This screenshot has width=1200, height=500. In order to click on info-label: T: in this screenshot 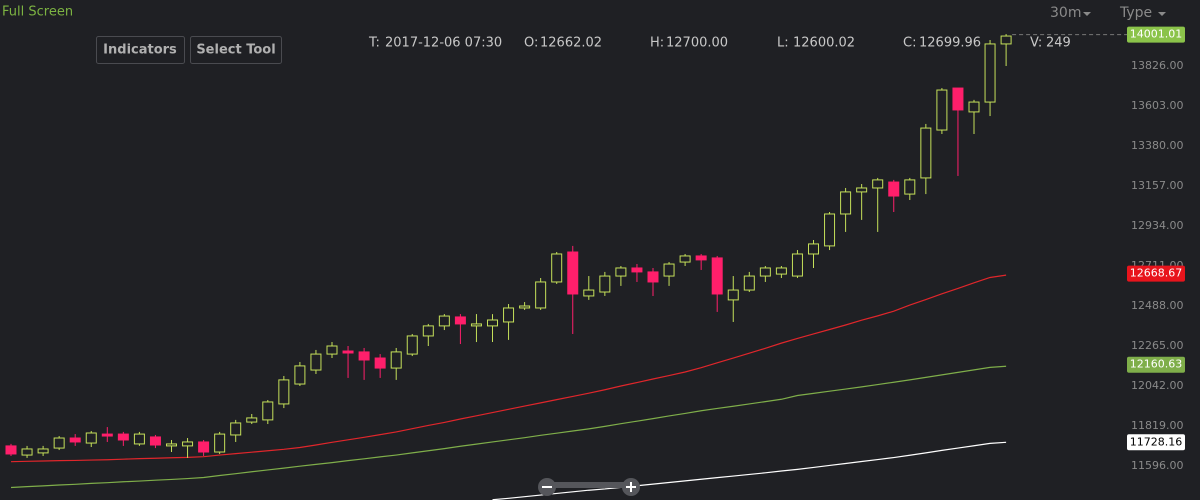, I will do `click(374, 43)`.